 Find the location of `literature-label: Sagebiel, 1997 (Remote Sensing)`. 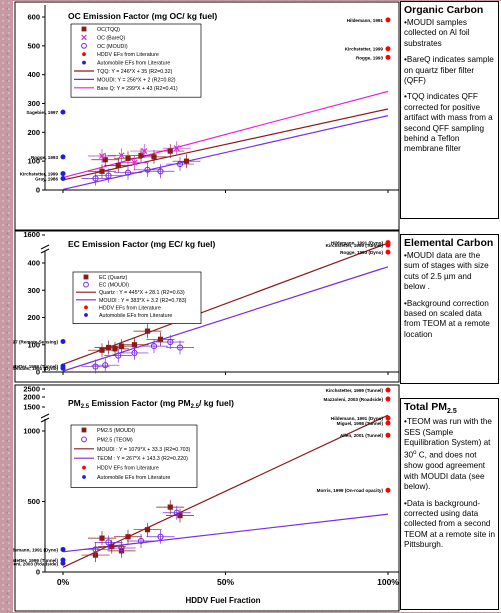

literature-label: Sagebiel, 1997 (Remote Sensing) is located at coordinates (35, 341).